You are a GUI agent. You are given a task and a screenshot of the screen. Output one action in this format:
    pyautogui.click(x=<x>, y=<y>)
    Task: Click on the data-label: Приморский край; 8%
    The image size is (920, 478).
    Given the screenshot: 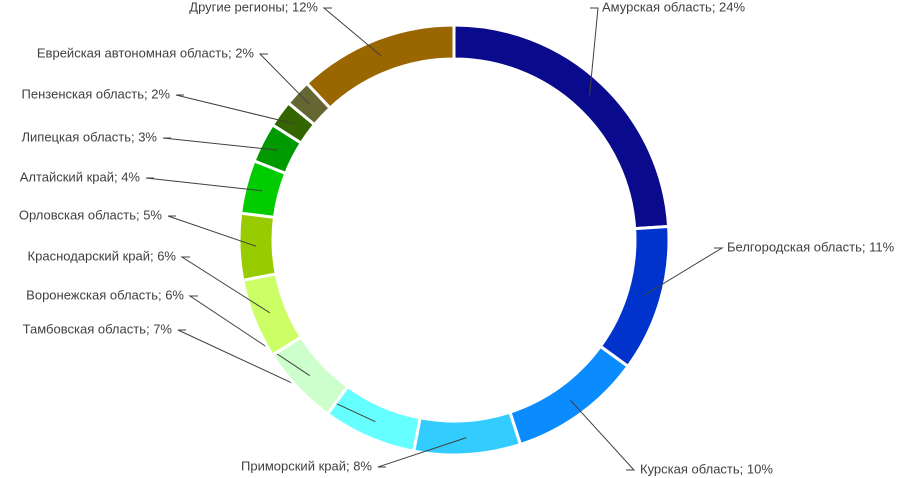 What is the action you would take?
    pyautogui.click(x=306, y=465)
    